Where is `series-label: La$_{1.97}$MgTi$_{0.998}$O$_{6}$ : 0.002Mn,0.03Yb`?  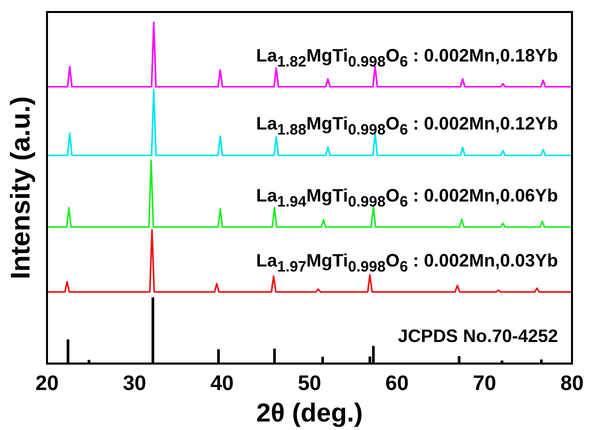 series-label: La$_{1.97}$MgTi$_{0.998}$O$_{6}$ : 0.002Mn,0.03Yb is located at coordinates (407, 264).